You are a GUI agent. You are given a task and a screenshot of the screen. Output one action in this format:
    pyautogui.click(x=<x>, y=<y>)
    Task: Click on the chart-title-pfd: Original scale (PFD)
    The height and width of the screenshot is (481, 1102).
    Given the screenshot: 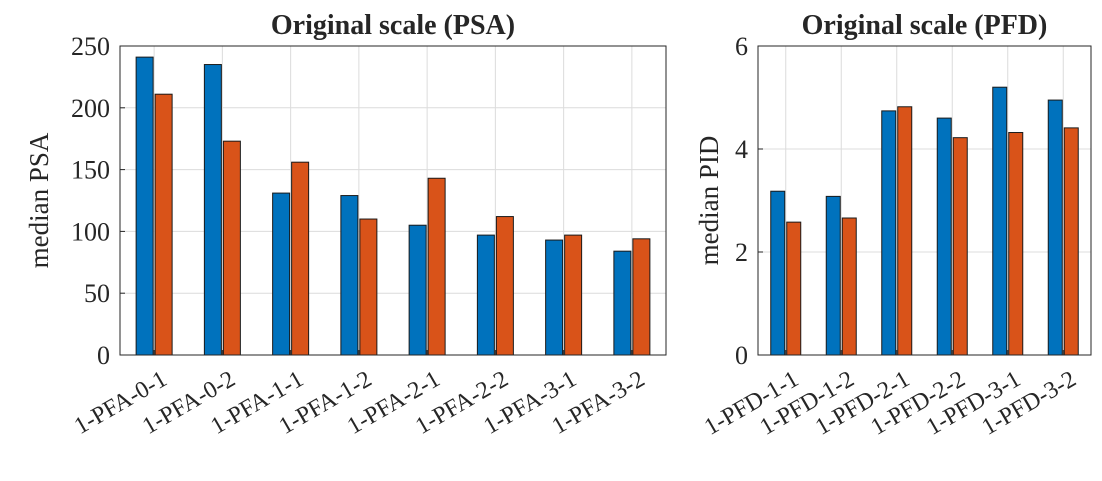 What is the action you would take?
    pyautogui.click(x=925, y=25)
    